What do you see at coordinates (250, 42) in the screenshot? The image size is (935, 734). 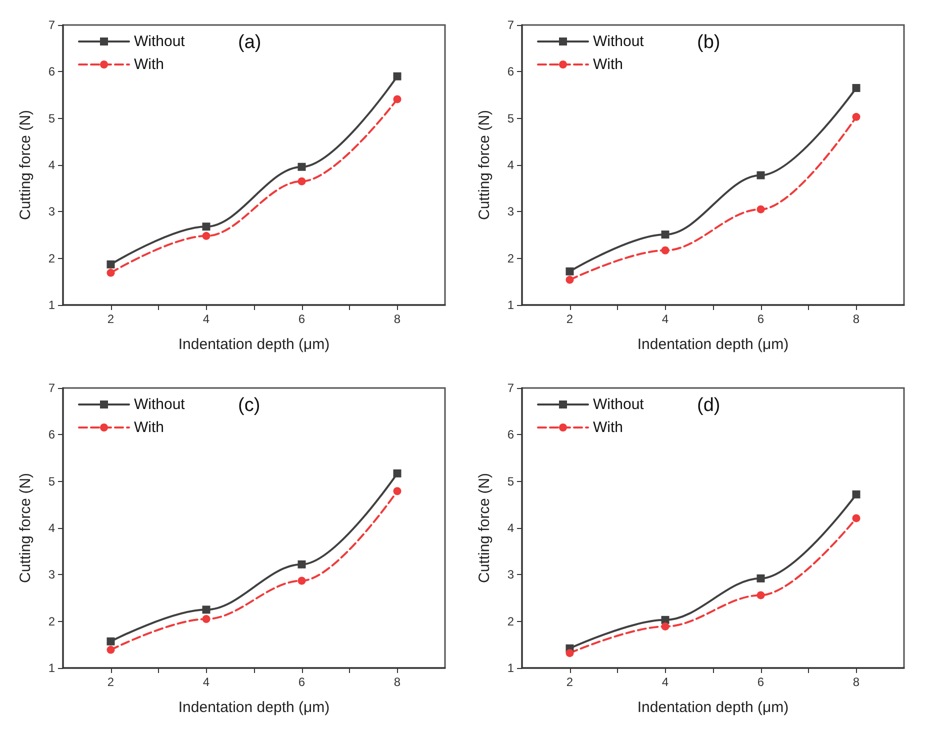 I see `annotation: (a)` at bounding box center [250, 42].